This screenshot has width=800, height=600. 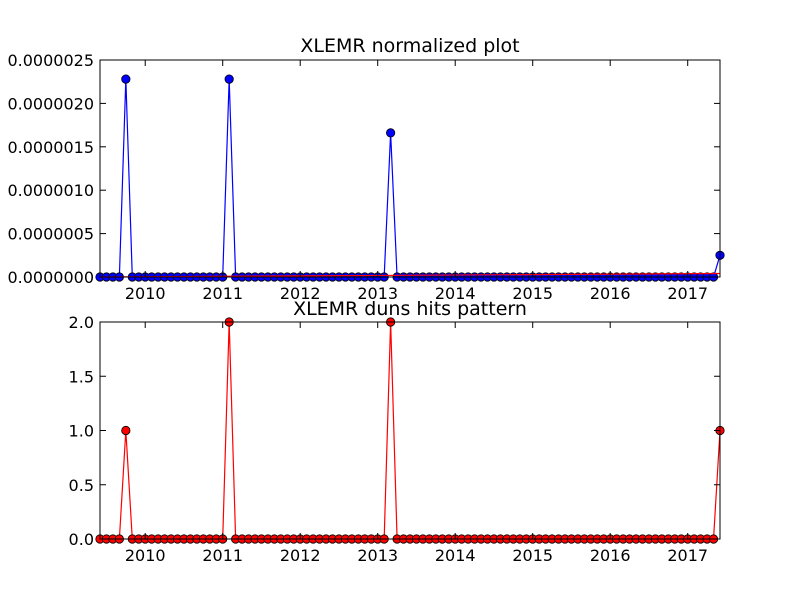 What do you see at coordinates (532, 555) in the screenshot?
I see `bottom-chart-xtick-label-5: 2015` at bounding box center [532, 555].